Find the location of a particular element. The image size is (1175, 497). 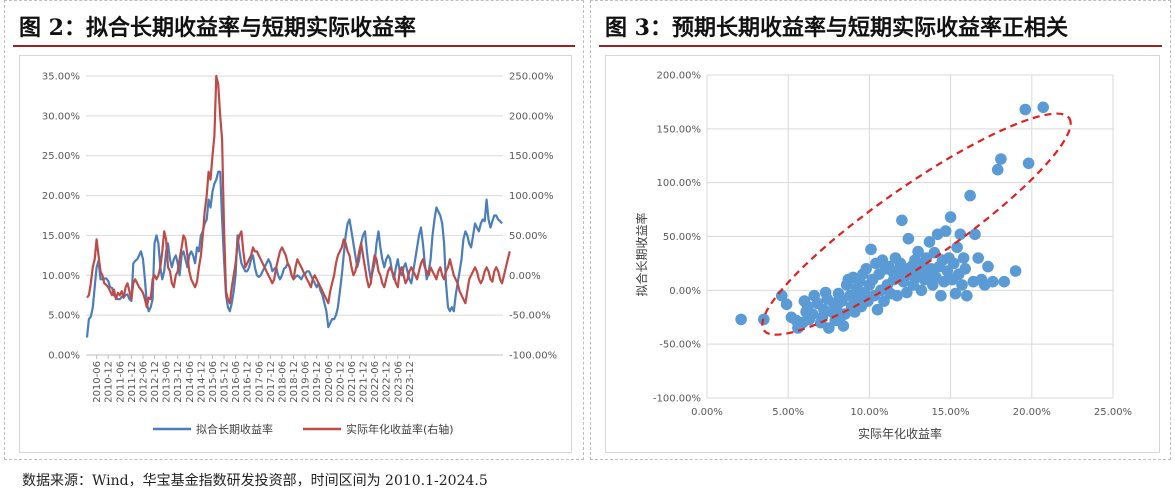

x-tick-label: 2023-12 is located at coordinates (410, 382).